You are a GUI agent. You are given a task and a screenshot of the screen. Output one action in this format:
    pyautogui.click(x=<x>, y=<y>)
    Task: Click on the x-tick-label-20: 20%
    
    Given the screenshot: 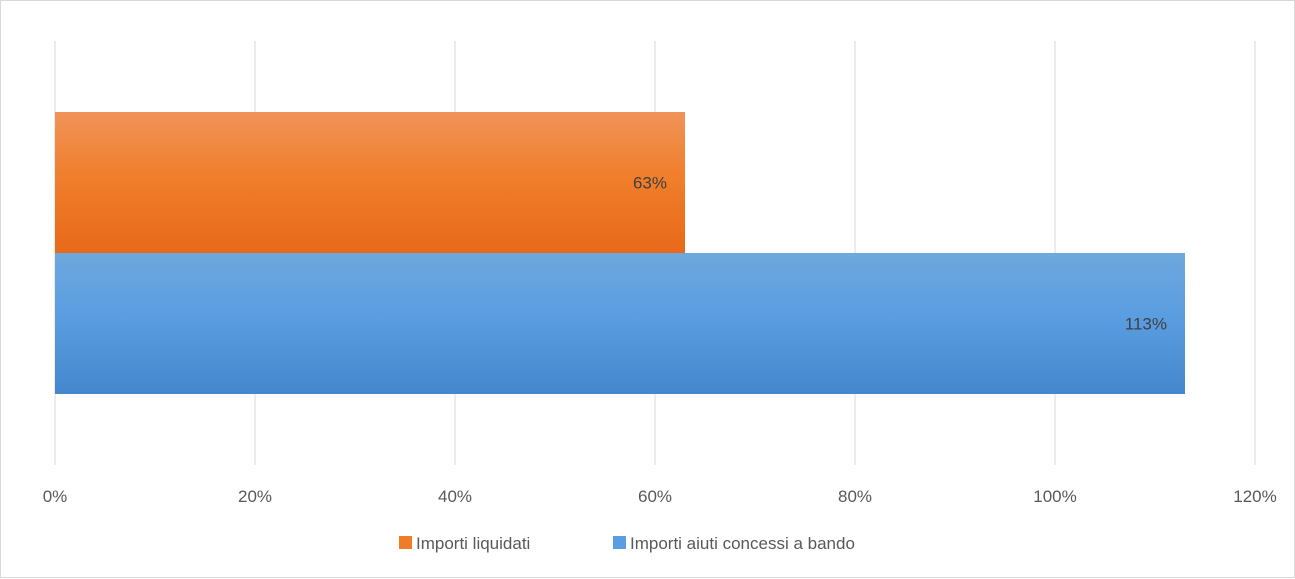 What is the action you would take?
    pyautogui.click(x=255, y=496)
    